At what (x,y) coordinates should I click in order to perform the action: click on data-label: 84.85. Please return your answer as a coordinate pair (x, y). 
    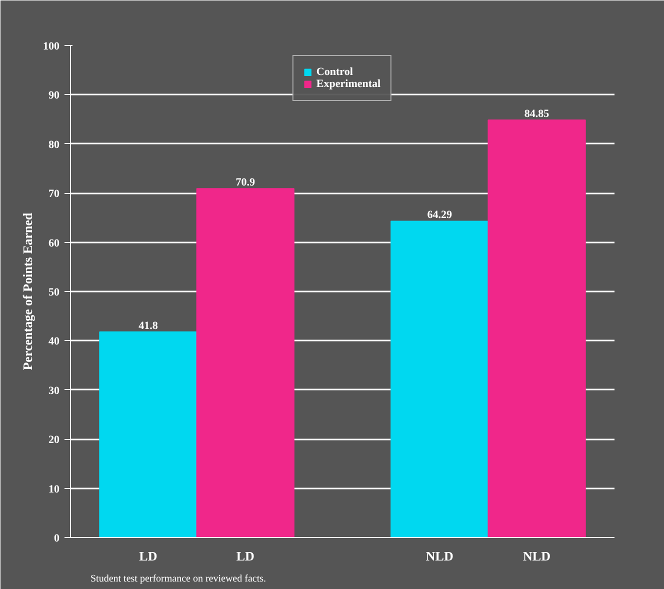
    Looking at the image, I should click on (537, 114).